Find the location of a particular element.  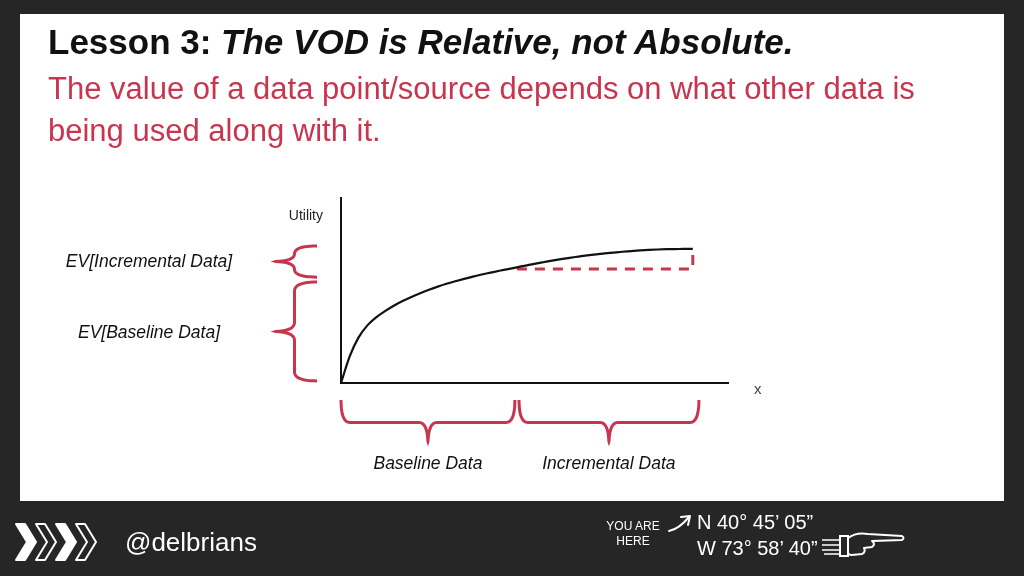

x-axis-title: x is located at coordinates (758, 388).